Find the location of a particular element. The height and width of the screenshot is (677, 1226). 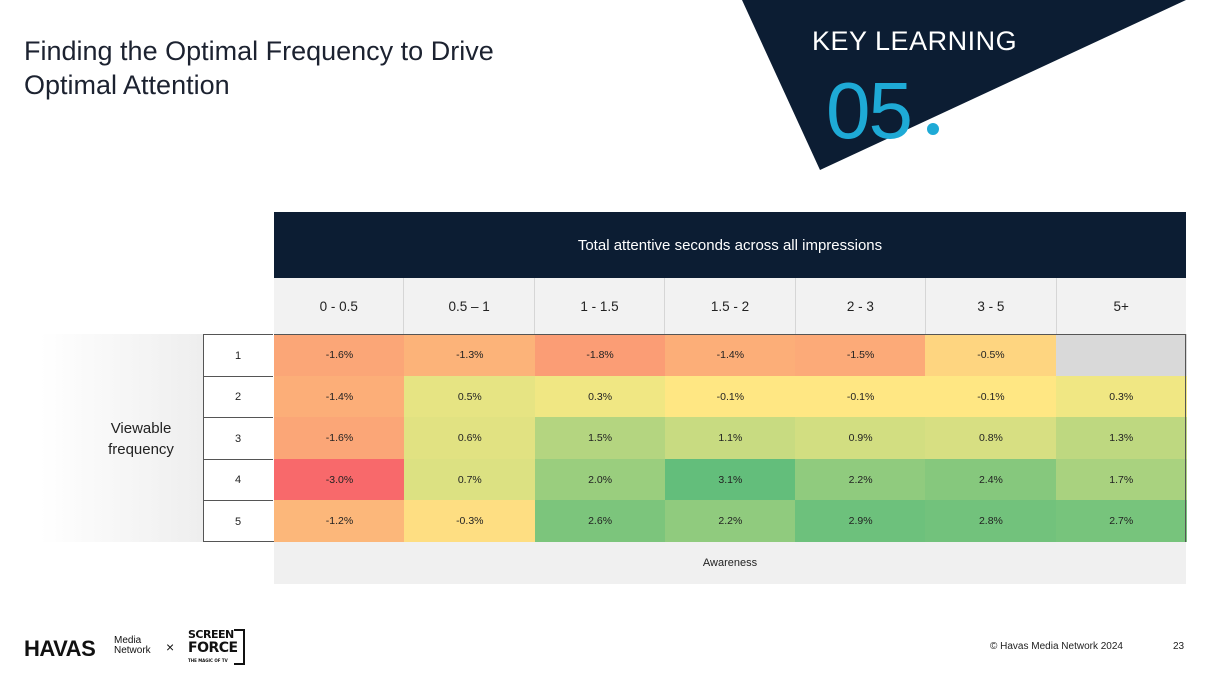

havas-sub-network: Network is located at coordinates (132, 650).